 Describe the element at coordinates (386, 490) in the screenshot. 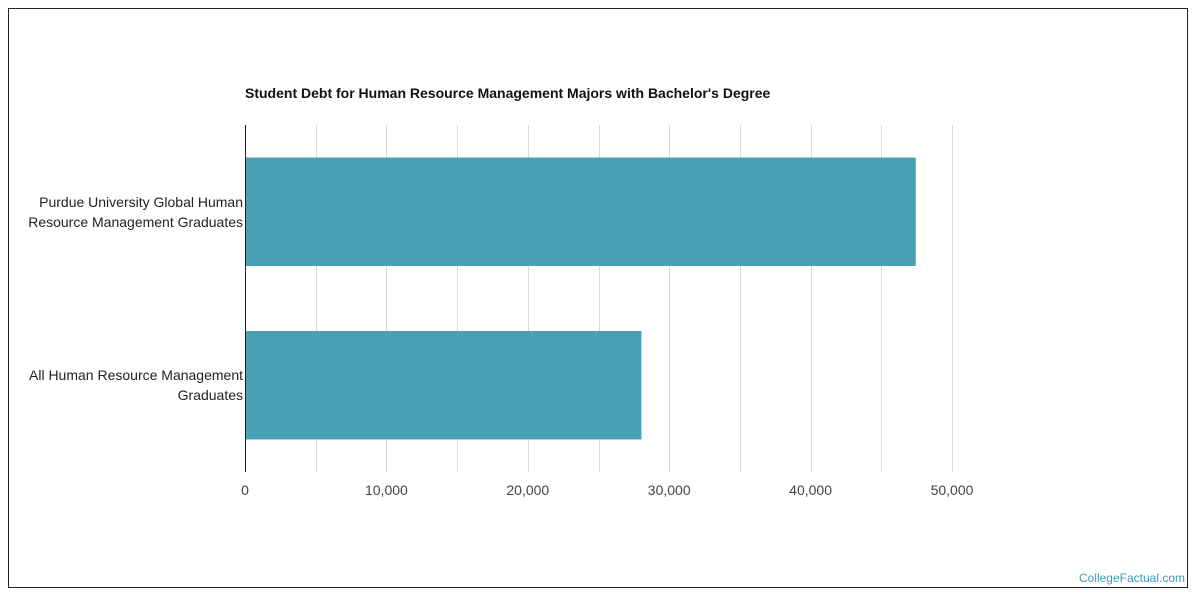

I see `x-tick-label: 10,000` at that location.